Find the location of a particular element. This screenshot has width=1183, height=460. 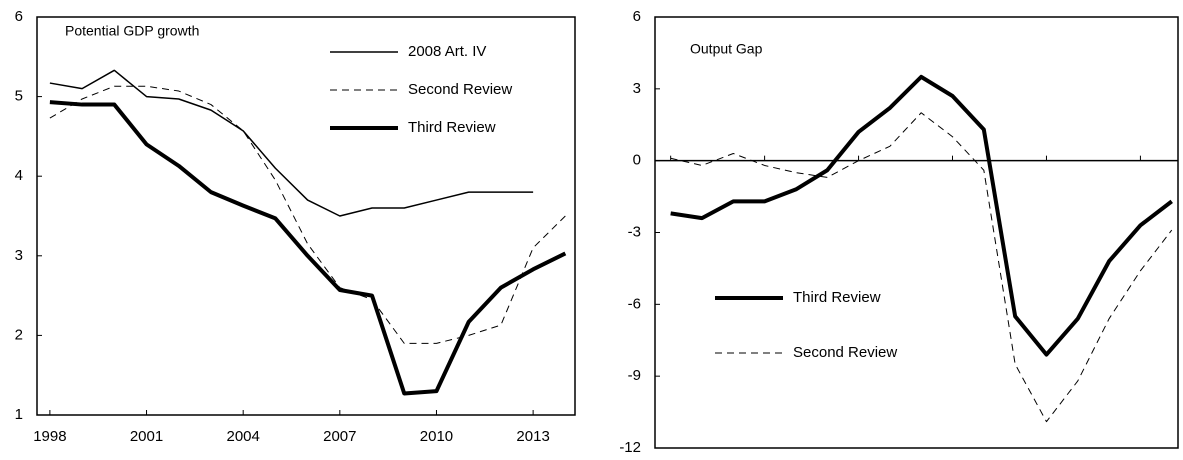

y-tick-label: 5 is located at coordinates (19, 96).